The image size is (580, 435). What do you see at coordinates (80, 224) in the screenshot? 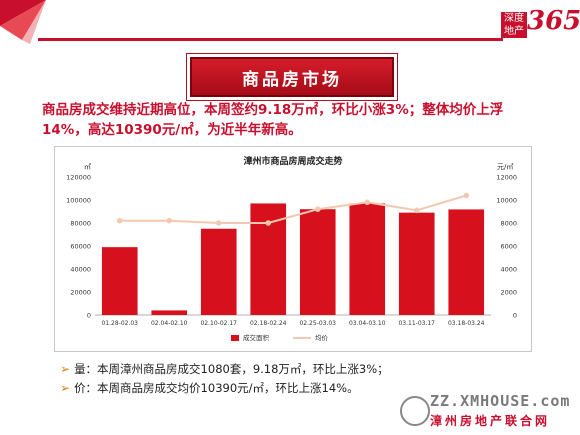
I see `left-axis-tick: 80000` at bounding box center [80, 224].